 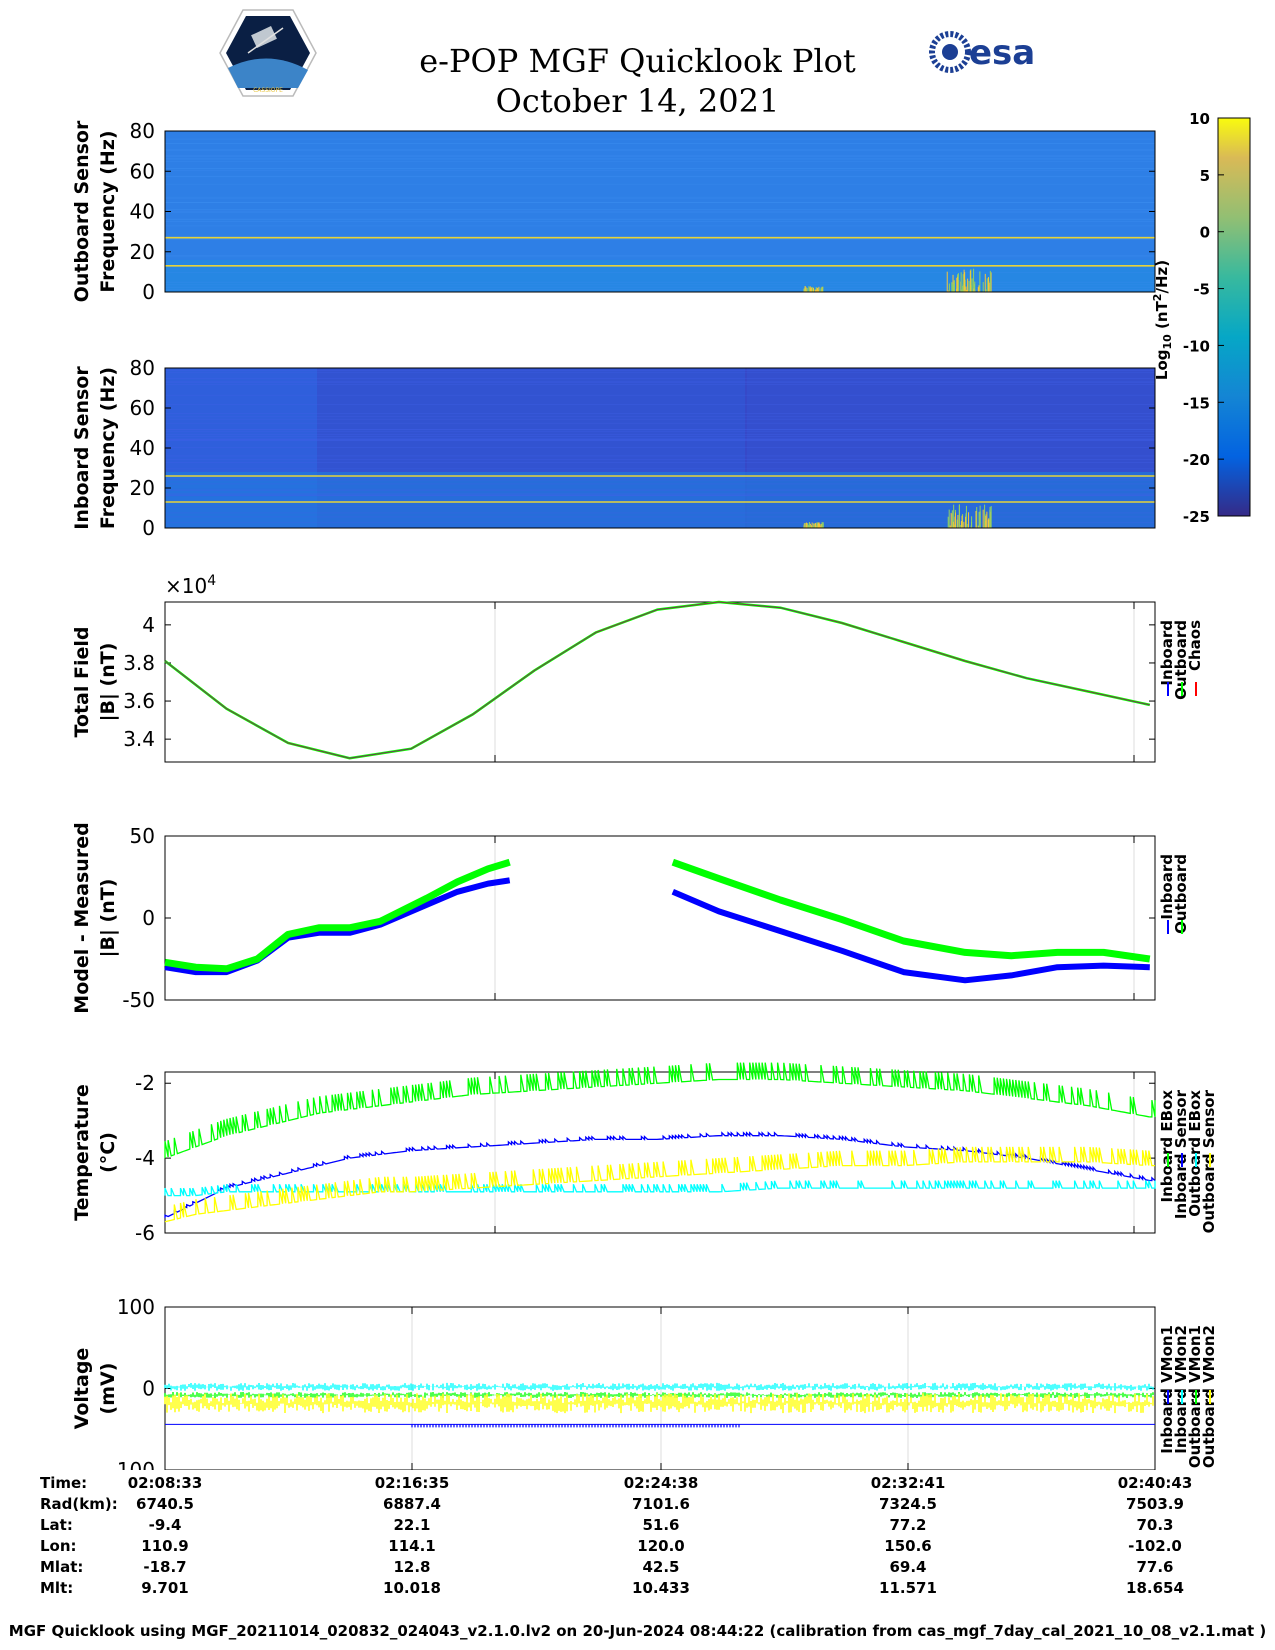 I want to click on ephemeris-value: 10.018, so click(x=412, y=1588).